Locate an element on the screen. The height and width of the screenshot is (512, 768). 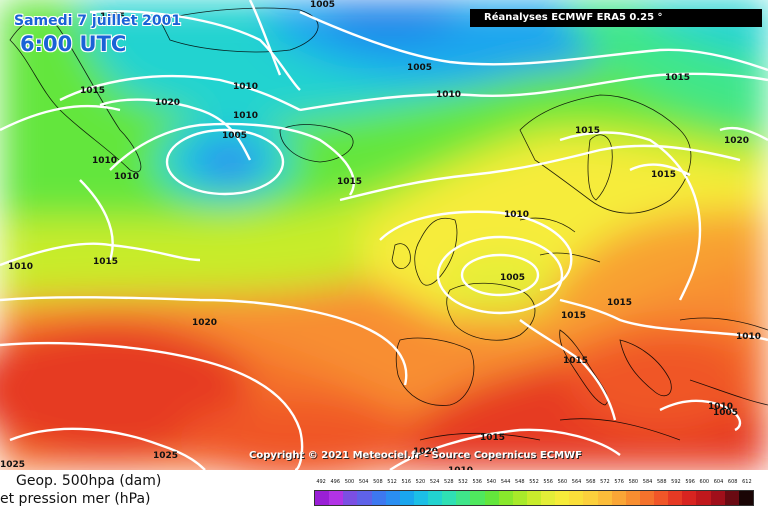
legend-value-label: 540 is located at coordinates (491, 482).